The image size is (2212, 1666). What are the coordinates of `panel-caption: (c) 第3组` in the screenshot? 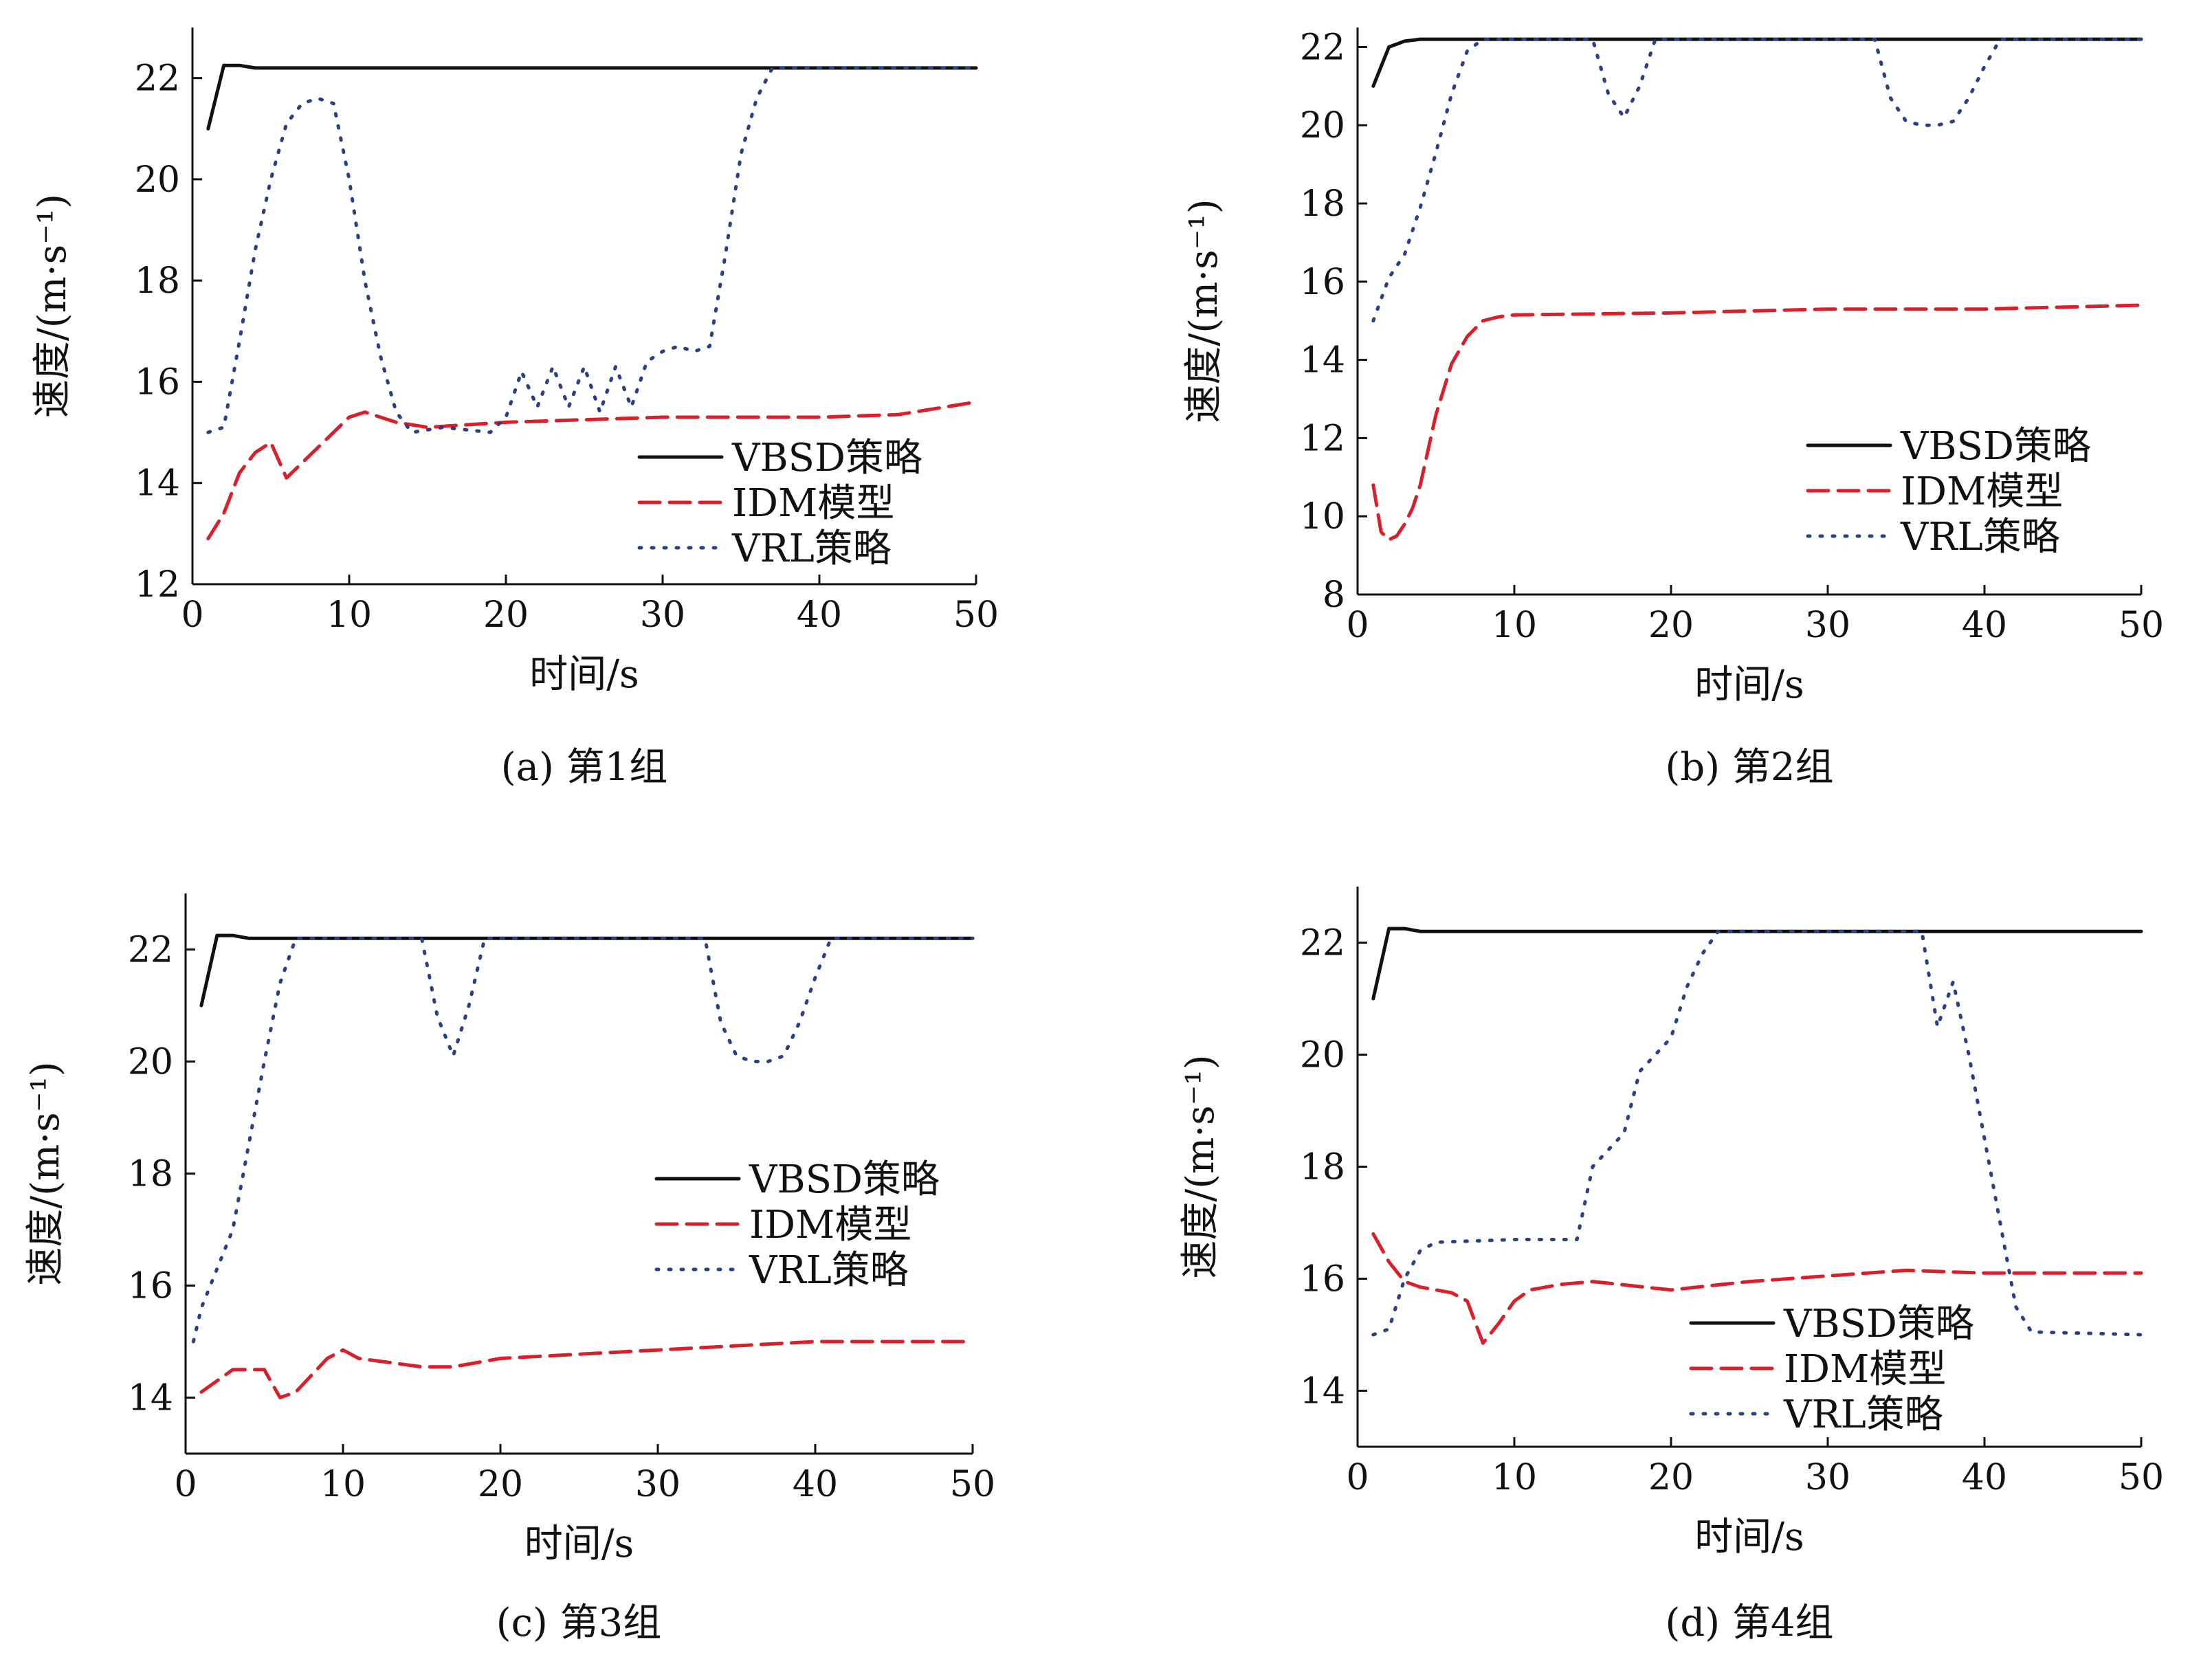 It's located at (579, 1623).